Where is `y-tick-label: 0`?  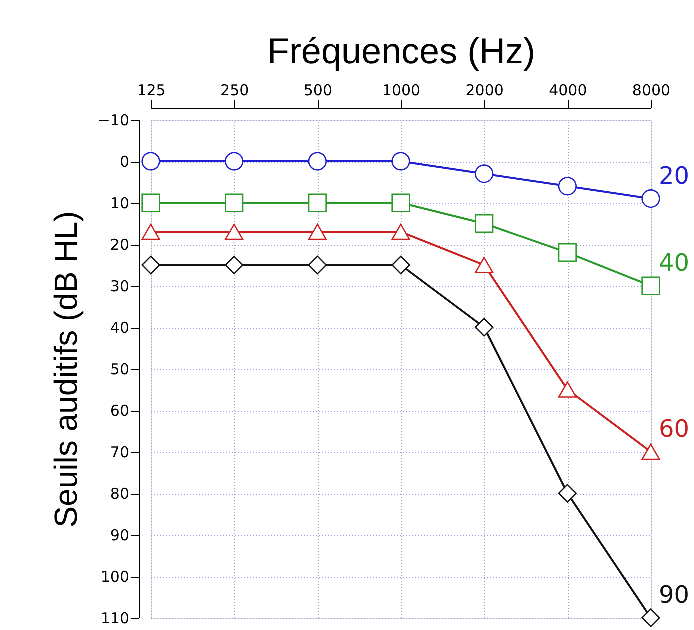 y-tick-label: 0 is located at coordinates (125, 162).